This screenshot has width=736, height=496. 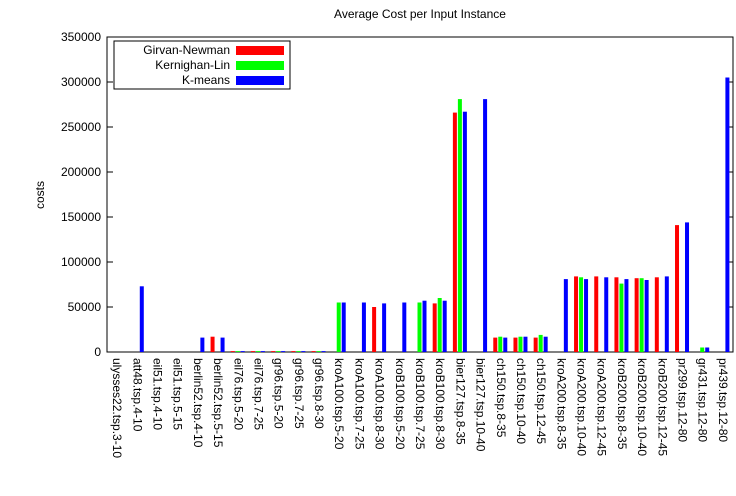 What do you see at coordinates (218, 403) in the screenshot?
I see `x-tick-label: berlin52.tsp.5-15` at bounding box center [218, 403].